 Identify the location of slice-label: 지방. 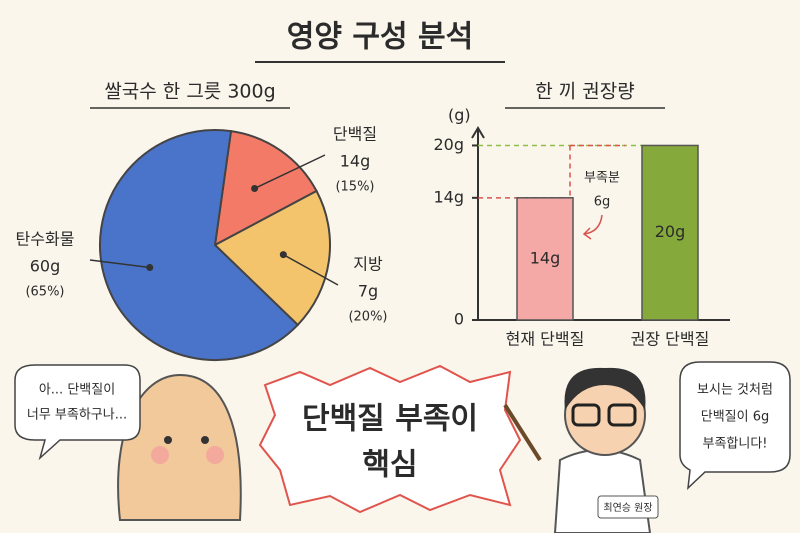
(368, 264).